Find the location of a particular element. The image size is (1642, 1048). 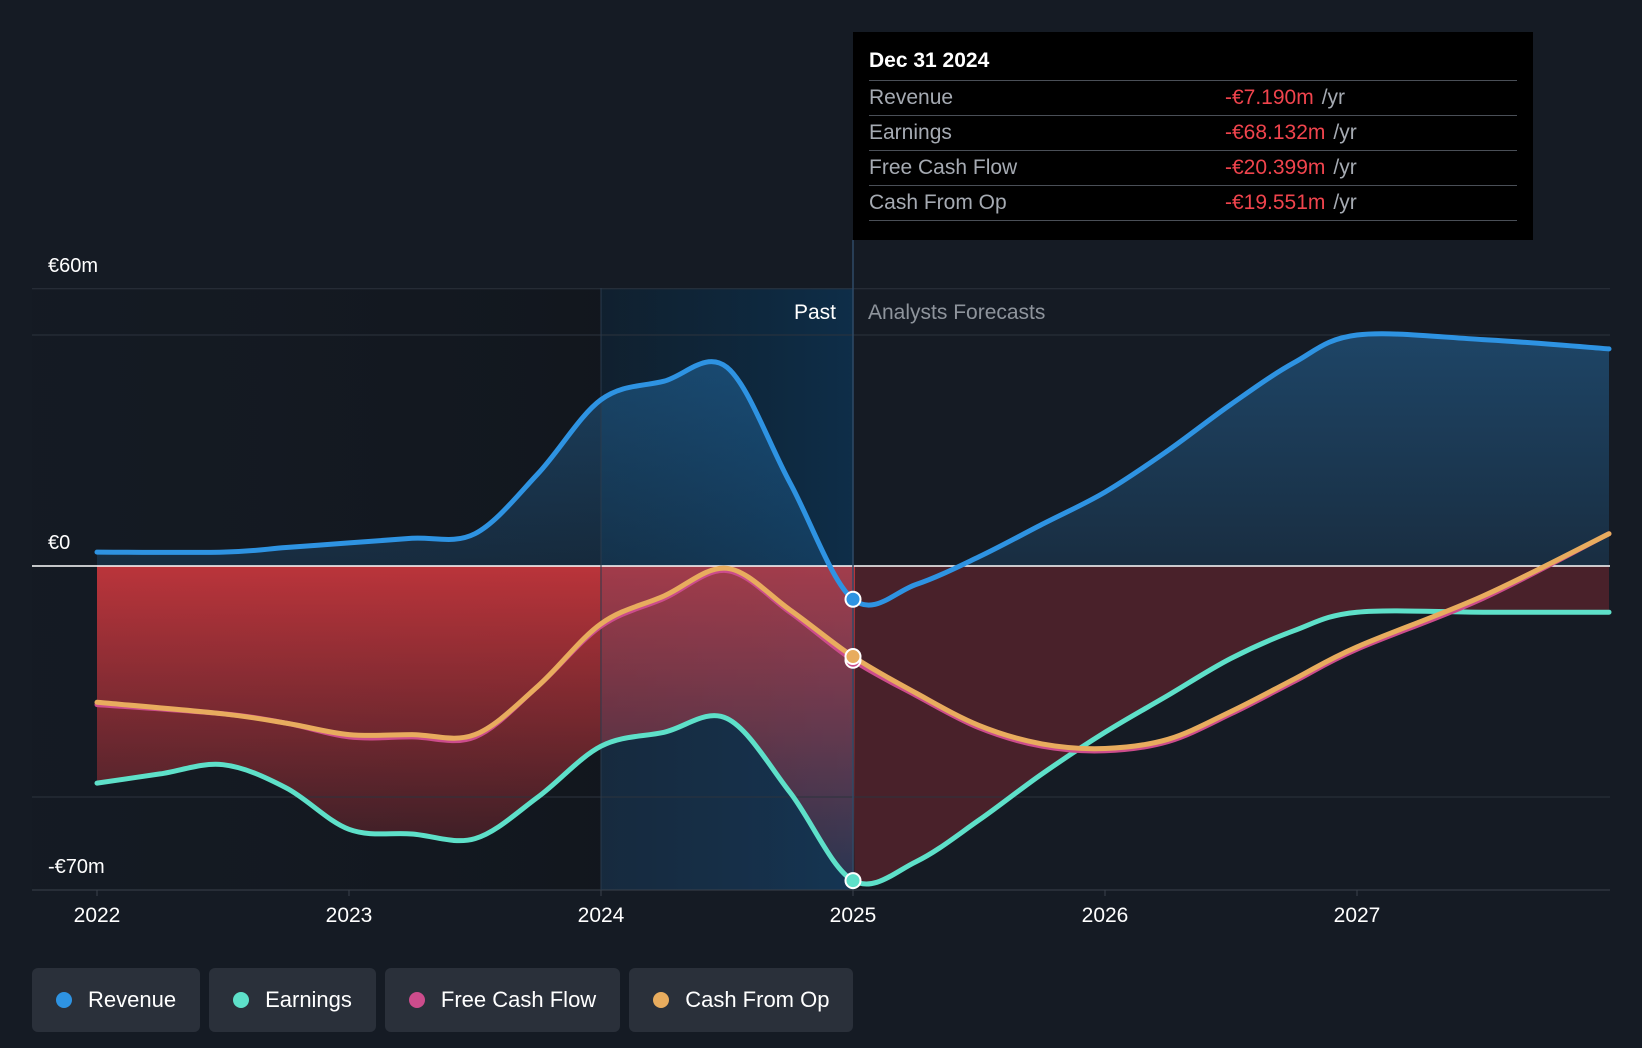

y-tick-label: €60m is located at coordinates (73, 266).